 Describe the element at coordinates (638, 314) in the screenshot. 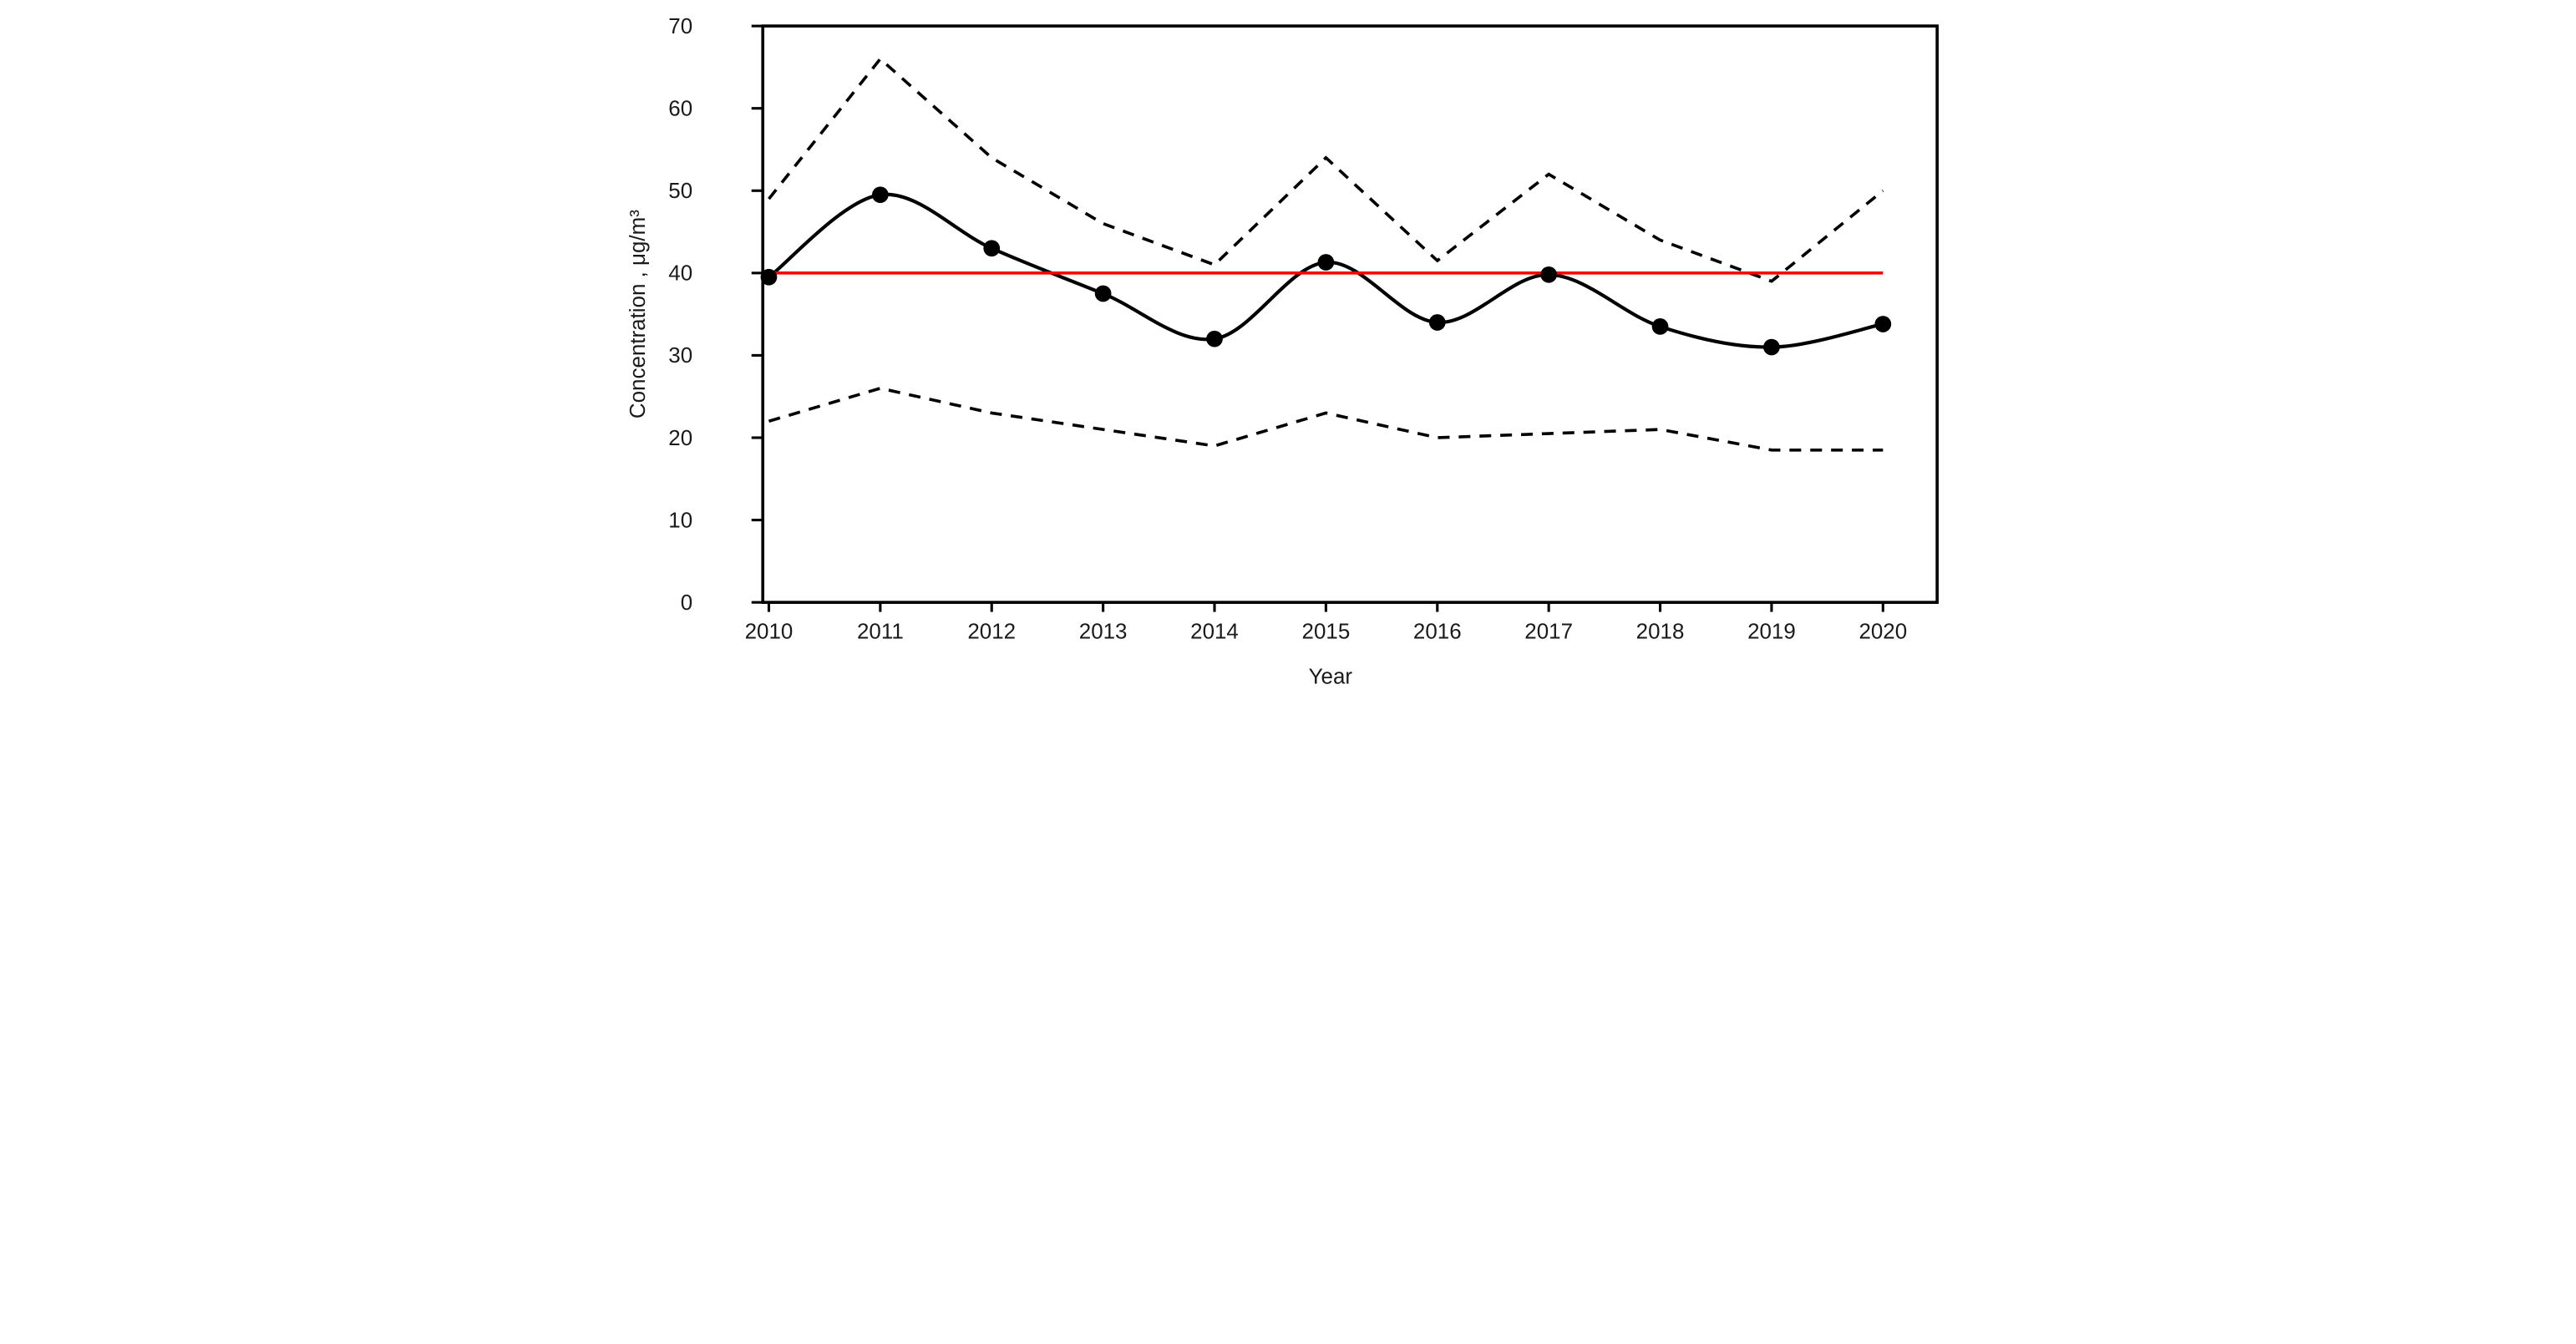

I see `y-axis-title: Concentration , μg/m³` at that location.